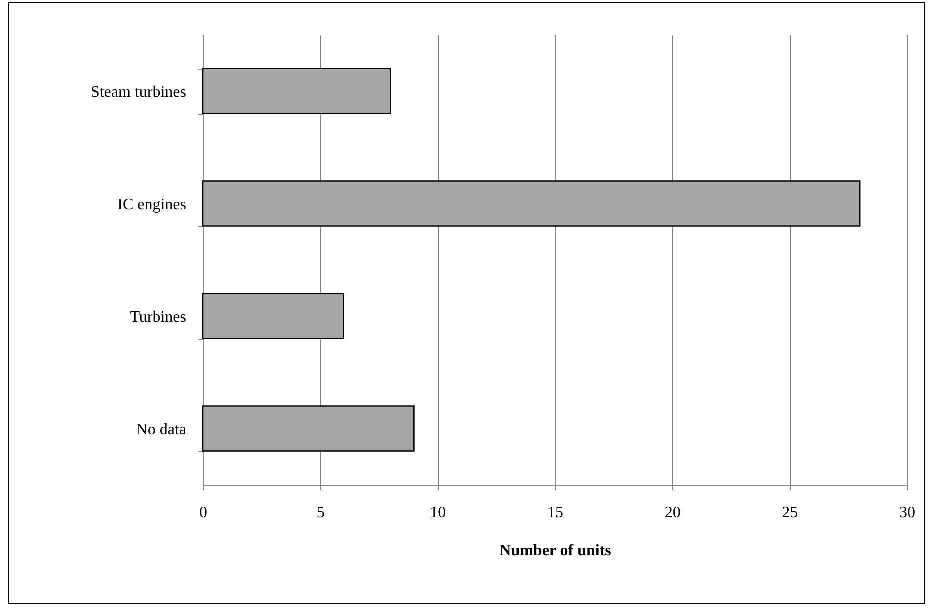 This screenshot has width=934, height=613. What do you see at coordinates (908, 513) in the screenshot?
I see `x-tick-label: 30` at bounding box center [908, 513].